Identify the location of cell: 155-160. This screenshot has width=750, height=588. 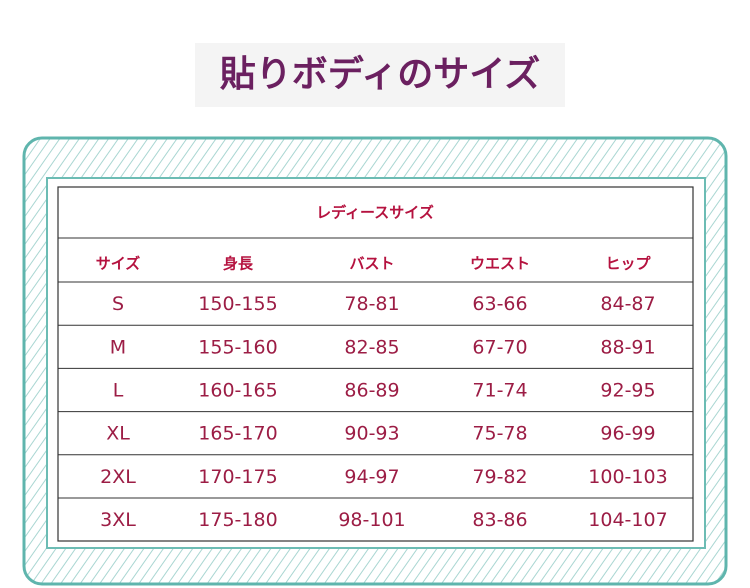
(237, 347).